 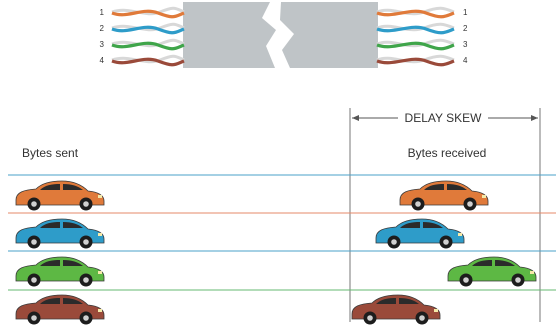 What do you see at coordinates (102, 36) in the screenshot?
I see `left-pair-numbers: 1 2 3 4` at bounding box center [102, 36].